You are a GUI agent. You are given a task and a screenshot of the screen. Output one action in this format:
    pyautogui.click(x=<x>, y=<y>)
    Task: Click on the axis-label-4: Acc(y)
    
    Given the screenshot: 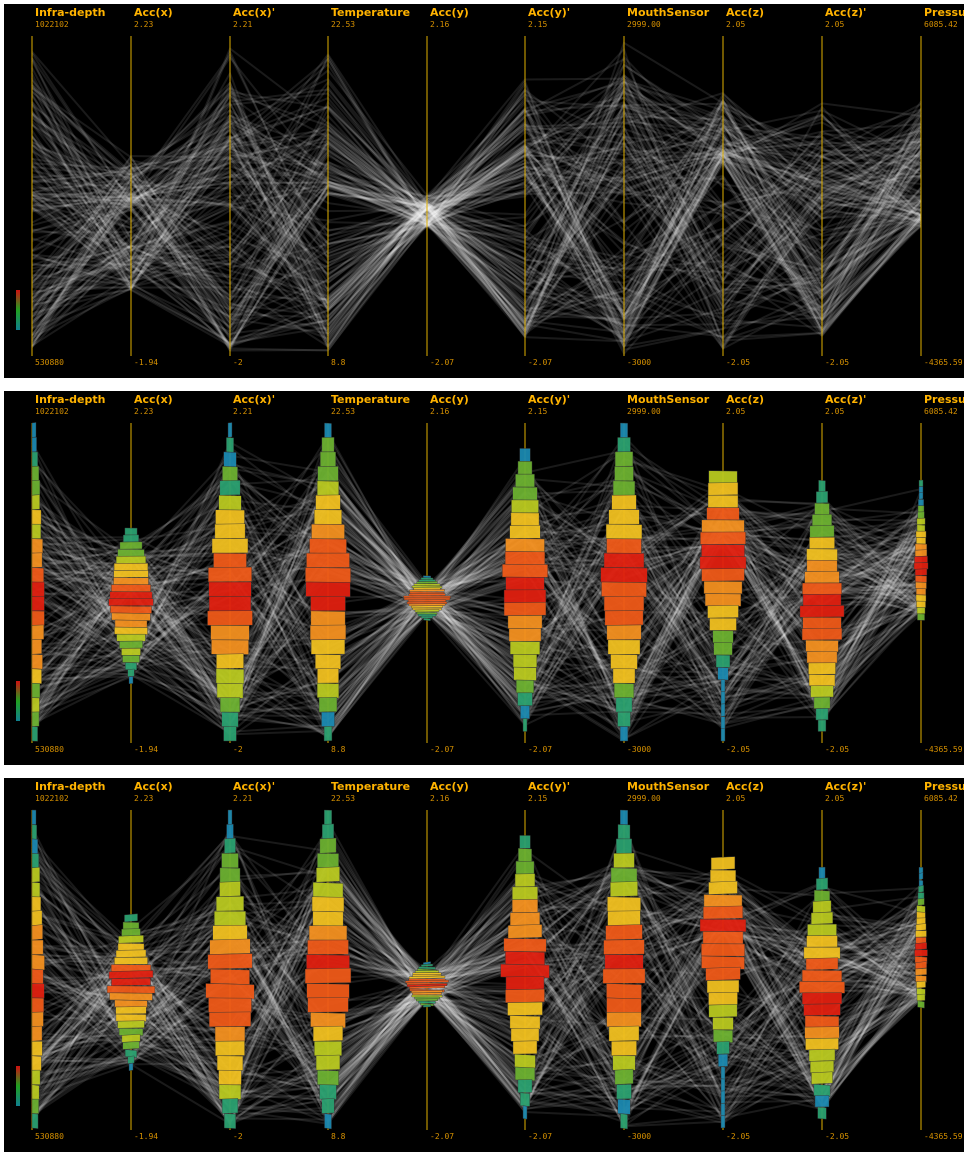 What is the action you would take?
    pyautogui.click(x=449, y=399)
    